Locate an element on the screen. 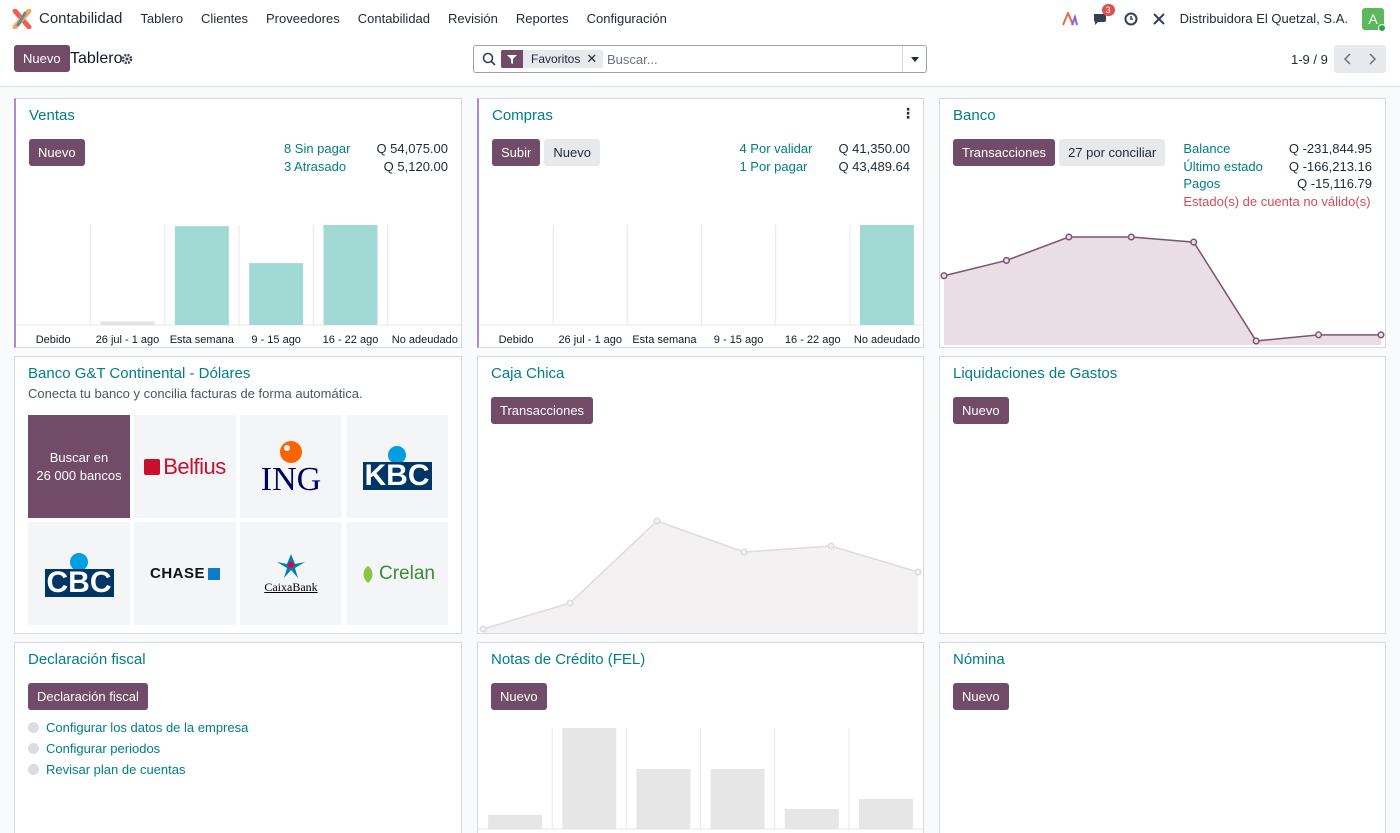 The width and height of the screenshot is (1400, 833). card-menu: ⋮ is located at coordinates (908, 113).